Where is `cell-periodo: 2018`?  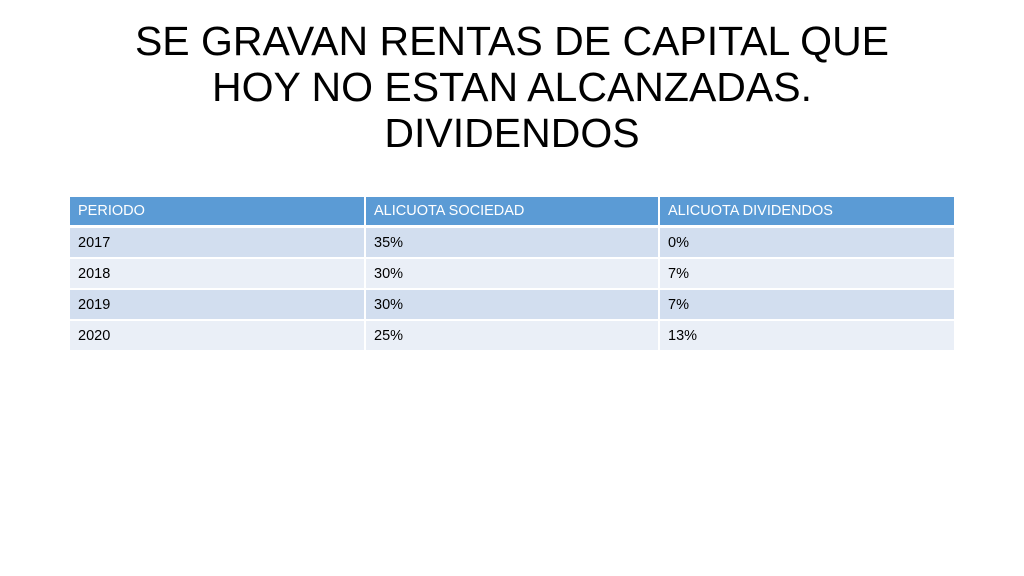 cell-periodo: 2018 is located at coordinates (218, 274).